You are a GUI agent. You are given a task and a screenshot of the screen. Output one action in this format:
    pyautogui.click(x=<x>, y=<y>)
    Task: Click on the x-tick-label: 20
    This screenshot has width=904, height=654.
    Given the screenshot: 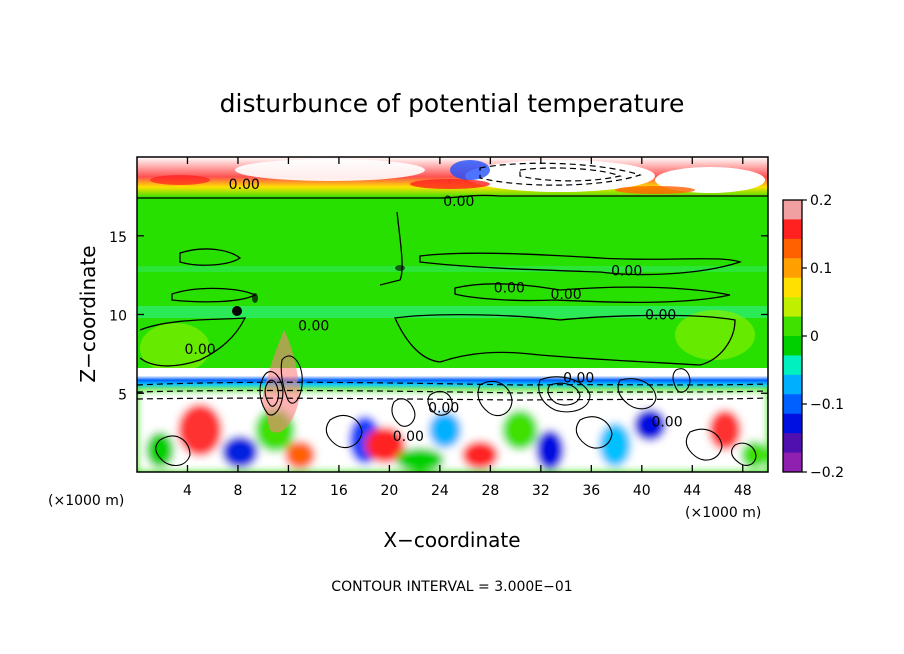 What is the action you would take?
    pyautogui.click(x=389, y=491)
    